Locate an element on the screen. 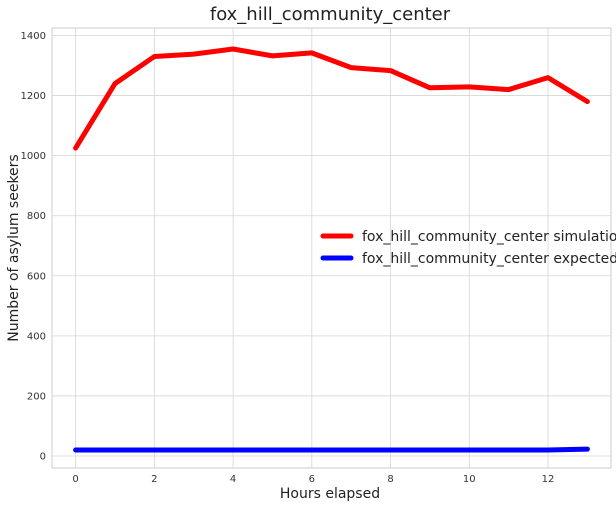 The height and width of the screenshot is (508, 616). y-tick-label: 200 is located at coordinates (36, 396).